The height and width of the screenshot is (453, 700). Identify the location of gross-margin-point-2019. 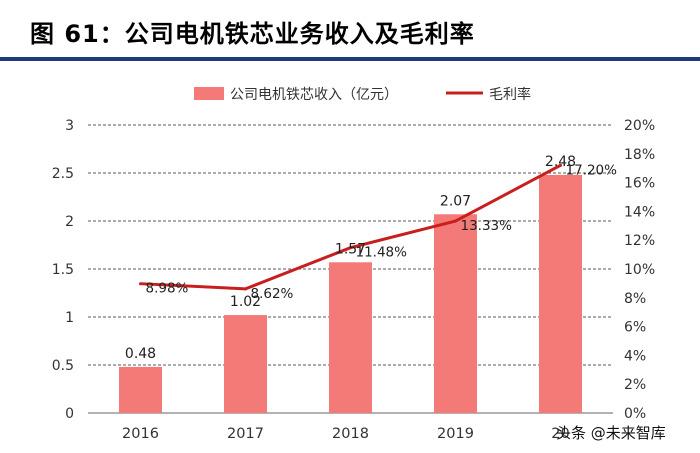
(455, 221).